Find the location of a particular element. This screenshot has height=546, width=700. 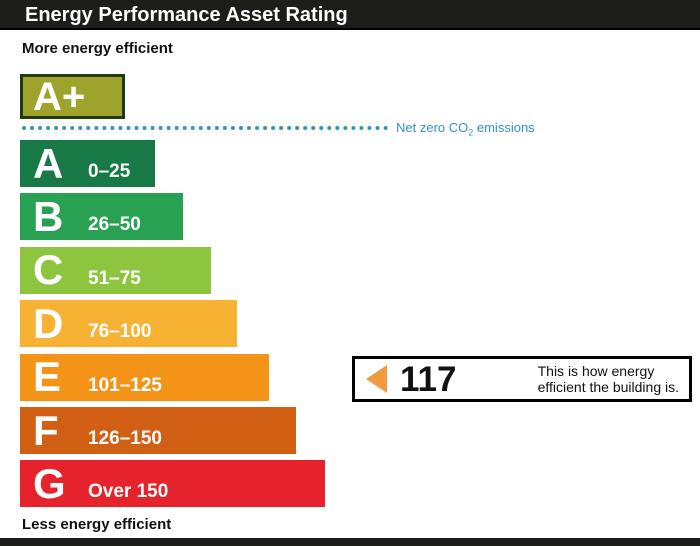

band-letter: B is located at coordinates (48, 216).